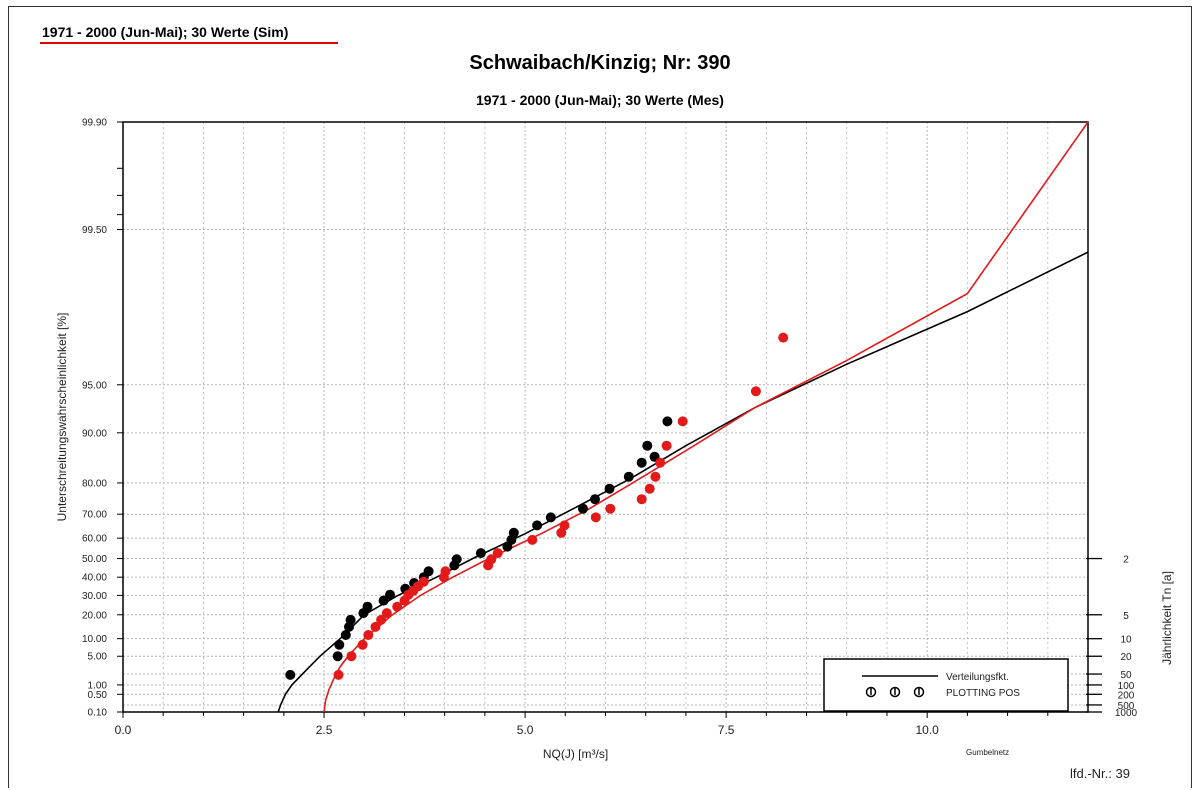 The width and height of the screenshot is (1200, 790). Describe the element at coordinates (1126, 706) in the screenshot. I see `return-period-label: 500` at that location.